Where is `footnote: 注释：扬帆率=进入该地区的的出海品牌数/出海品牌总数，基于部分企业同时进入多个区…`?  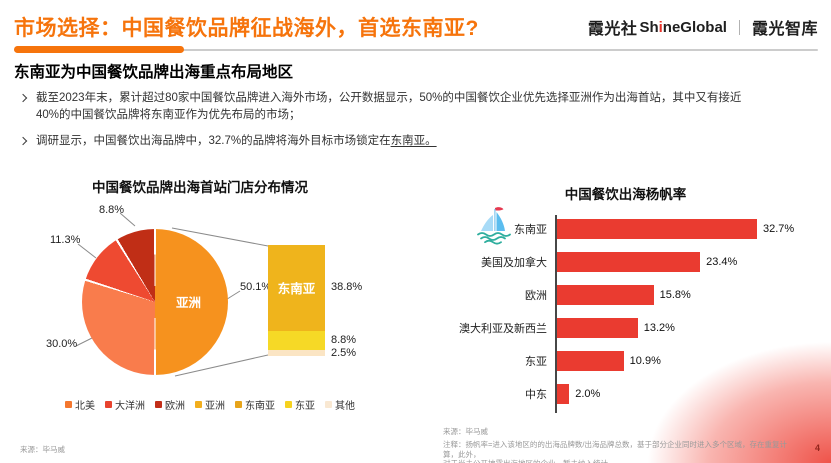 footnote: 注释：扬帆率=进入该地区的的出海品牌数/出海品牌总数，基于部分企业同时进入多个区… is located at coordinates (619, 451).